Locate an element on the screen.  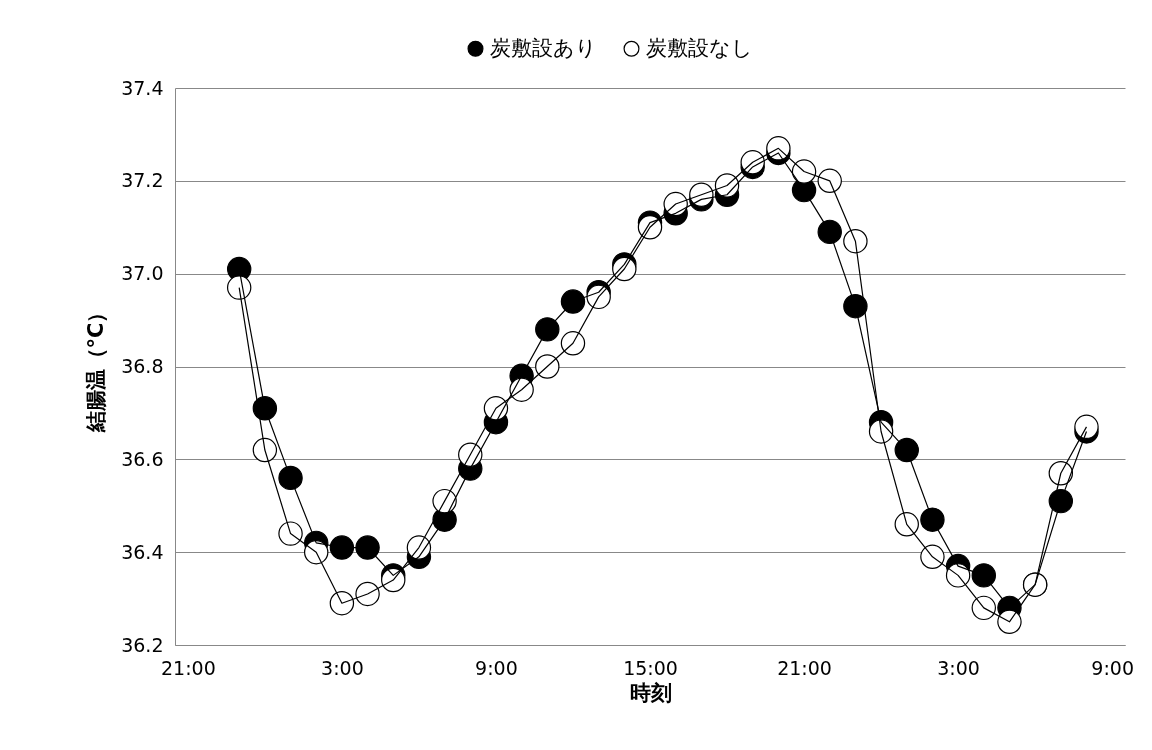
legend-label: 炭敷設あり is located at coordinates (543, 47).